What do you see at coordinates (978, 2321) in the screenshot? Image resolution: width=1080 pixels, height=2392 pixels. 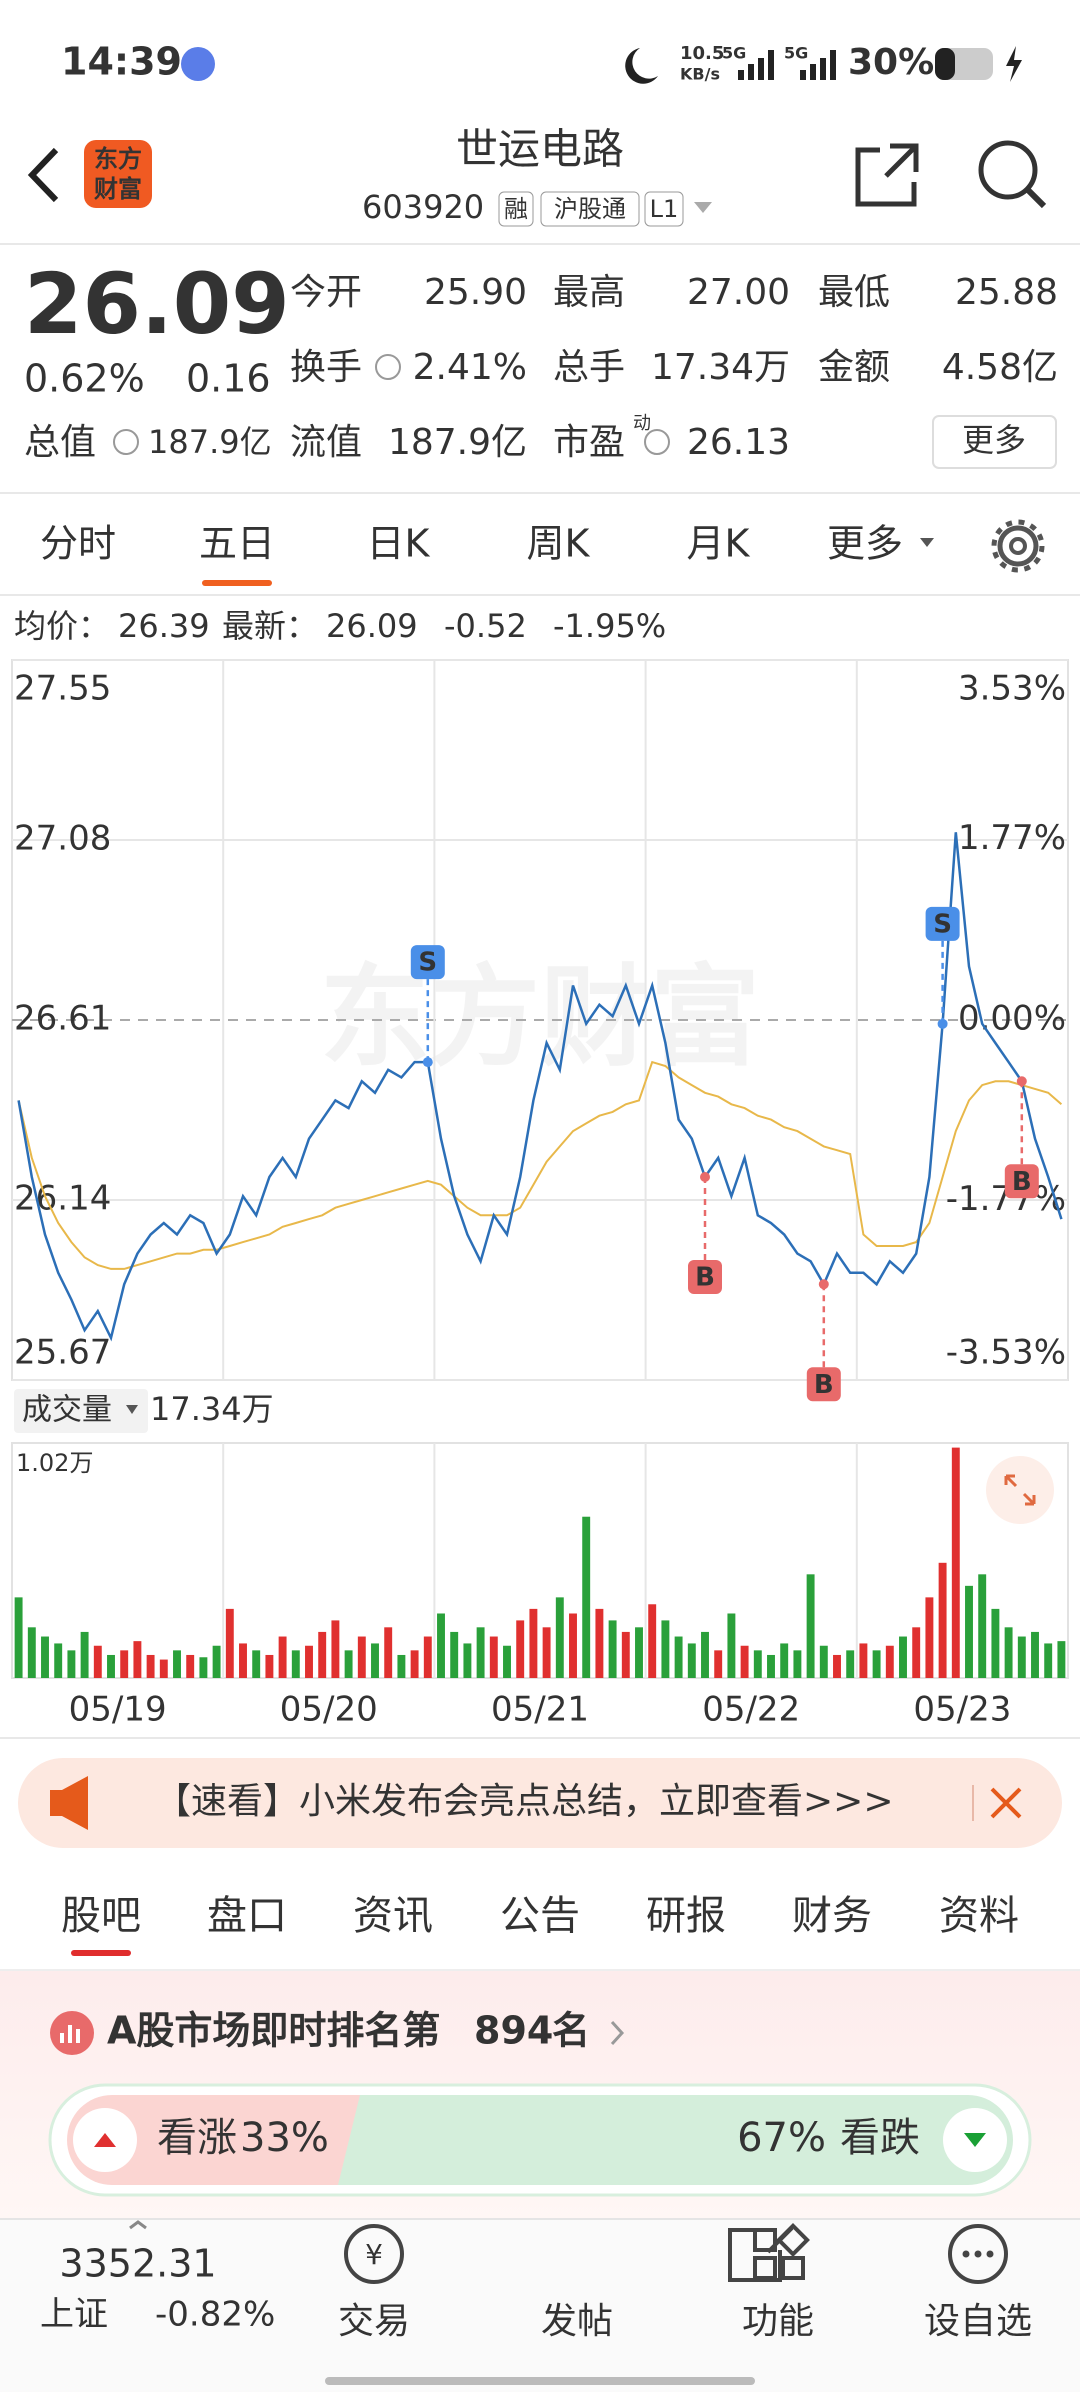 I see `nav-label: 设自选` at bounding box center [978, 2321].